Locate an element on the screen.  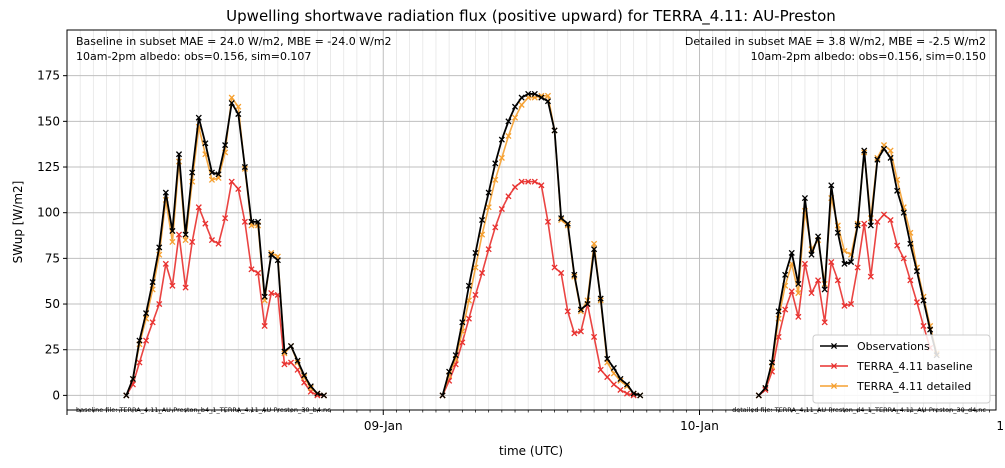
x-tick-label: 11-Jan is located at coordinates (1000, 426).